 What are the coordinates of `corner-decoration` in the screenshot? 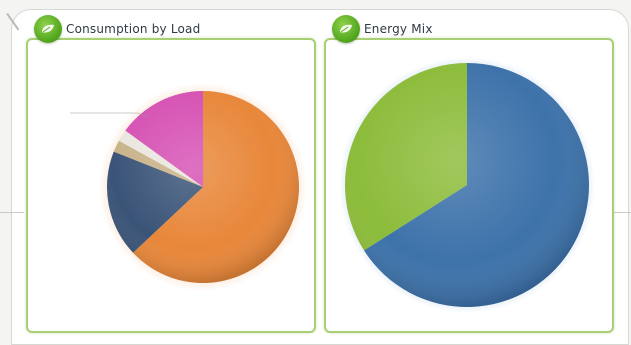 It's located at (21, 16).